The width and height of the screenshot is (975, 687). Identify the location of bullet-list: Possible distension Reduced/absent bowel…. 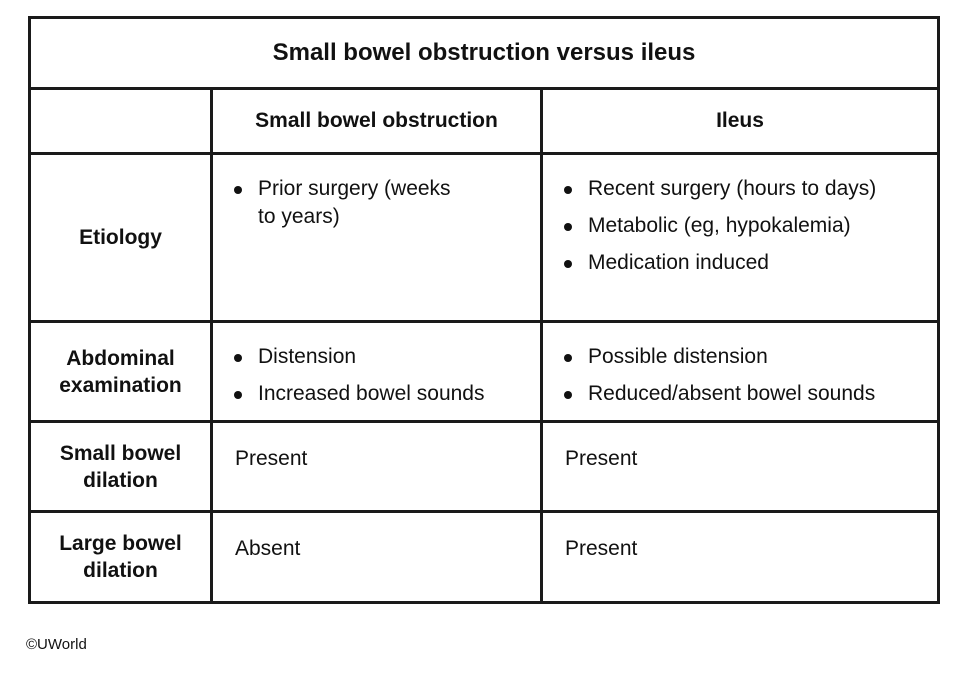
(740, 365).